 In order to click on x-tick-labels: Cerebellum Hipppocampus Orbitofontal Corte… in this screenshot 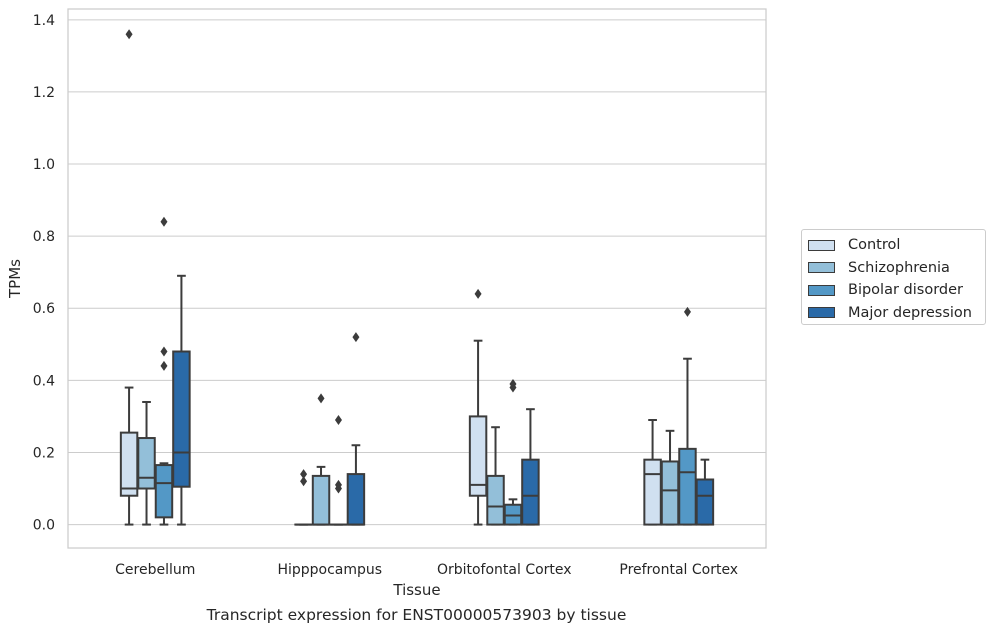, I will do `click(426, 570)`.